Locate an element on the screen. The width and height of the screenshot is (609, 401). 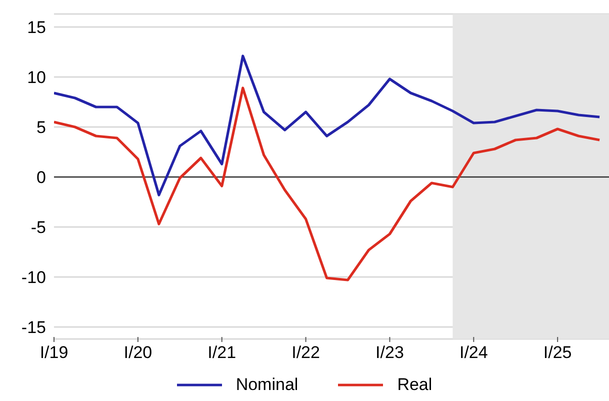
y-tick-label: -10 is located at coordinates (33, 278).